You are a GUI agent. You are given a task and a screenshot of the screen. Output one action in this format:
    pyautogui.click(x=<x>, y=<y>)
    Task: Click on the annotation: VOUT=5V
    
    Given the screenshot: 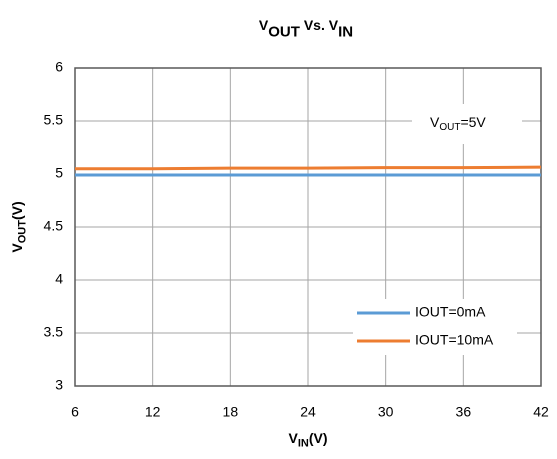 What is the action you would take?
    pyautogui.click(x=458, y=123)
    